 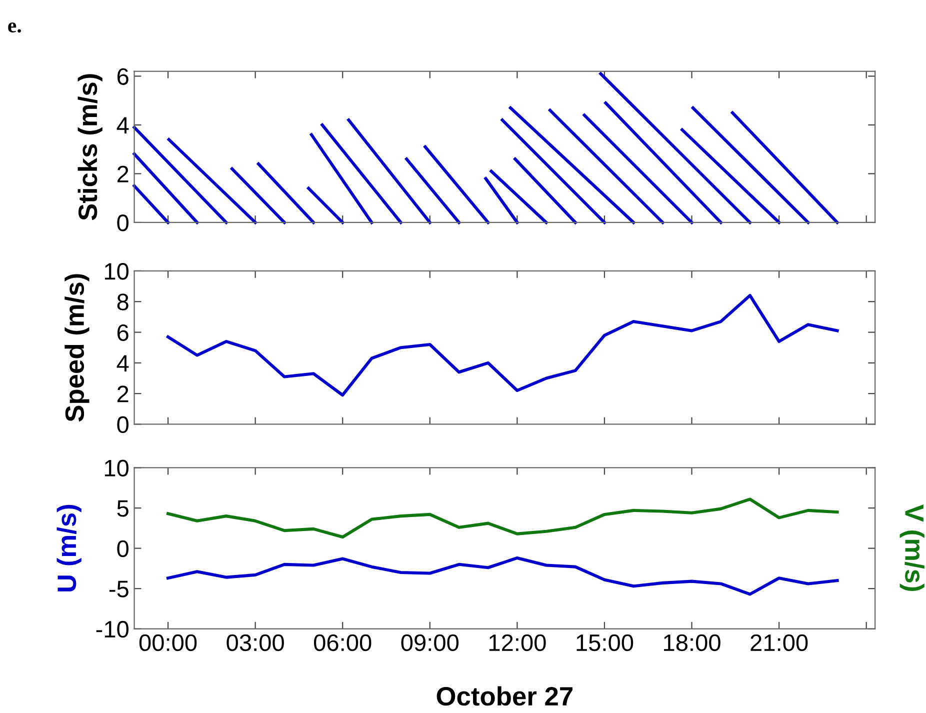 What do you see at coordinates (168, 643) in the screenshot?
I see `x-tick-label: 00:00` at bounding box center [168, 643].